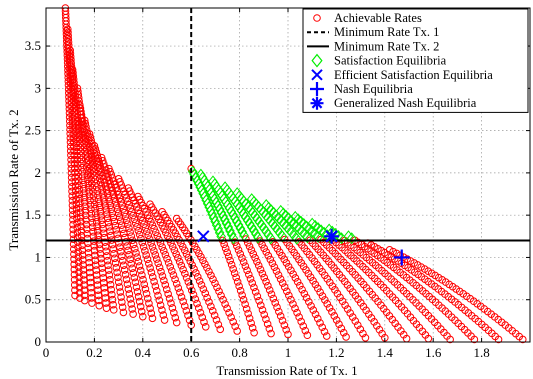 This screenshot has height=379, width=533. I want to click on x-tick-label: 0.6, so click(191, 352).